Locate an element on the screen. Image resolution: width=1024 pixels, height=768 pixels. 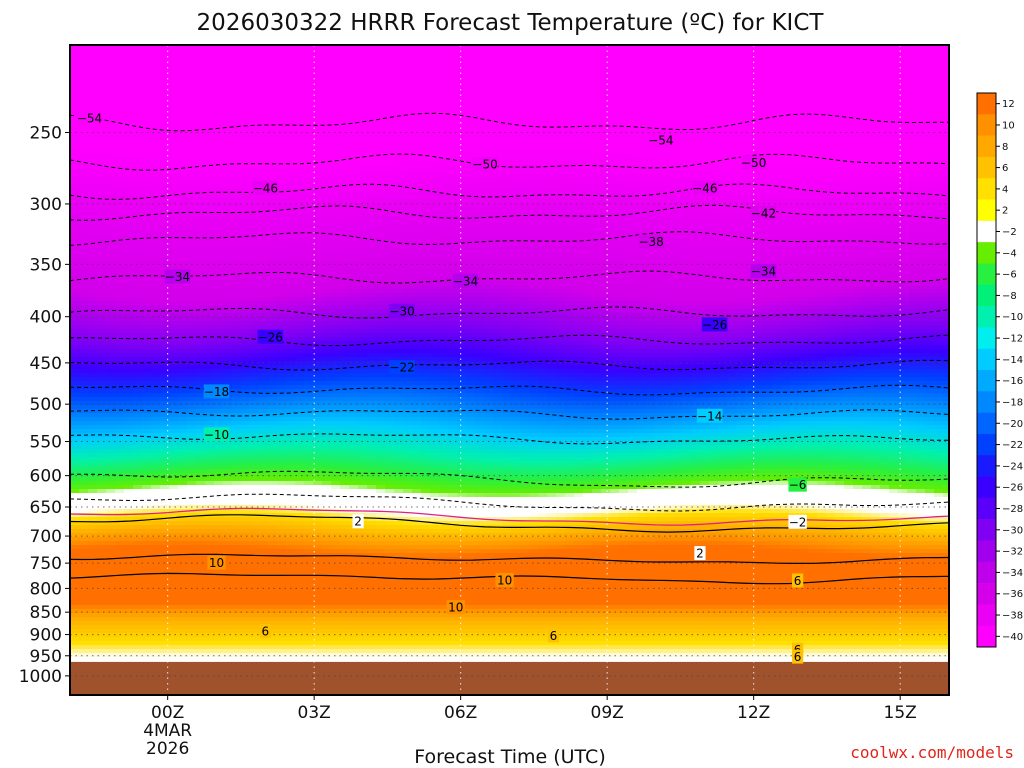
color-scale-label: −30 is located at coordinates (1012, 530).